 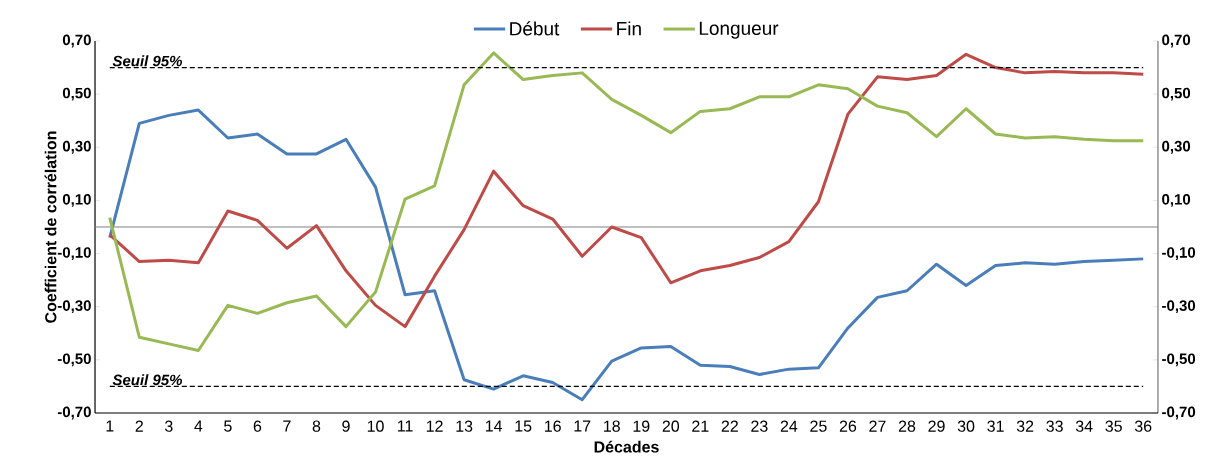 I want to click on x-axis-title: Décades, so click(x=626, y=446).